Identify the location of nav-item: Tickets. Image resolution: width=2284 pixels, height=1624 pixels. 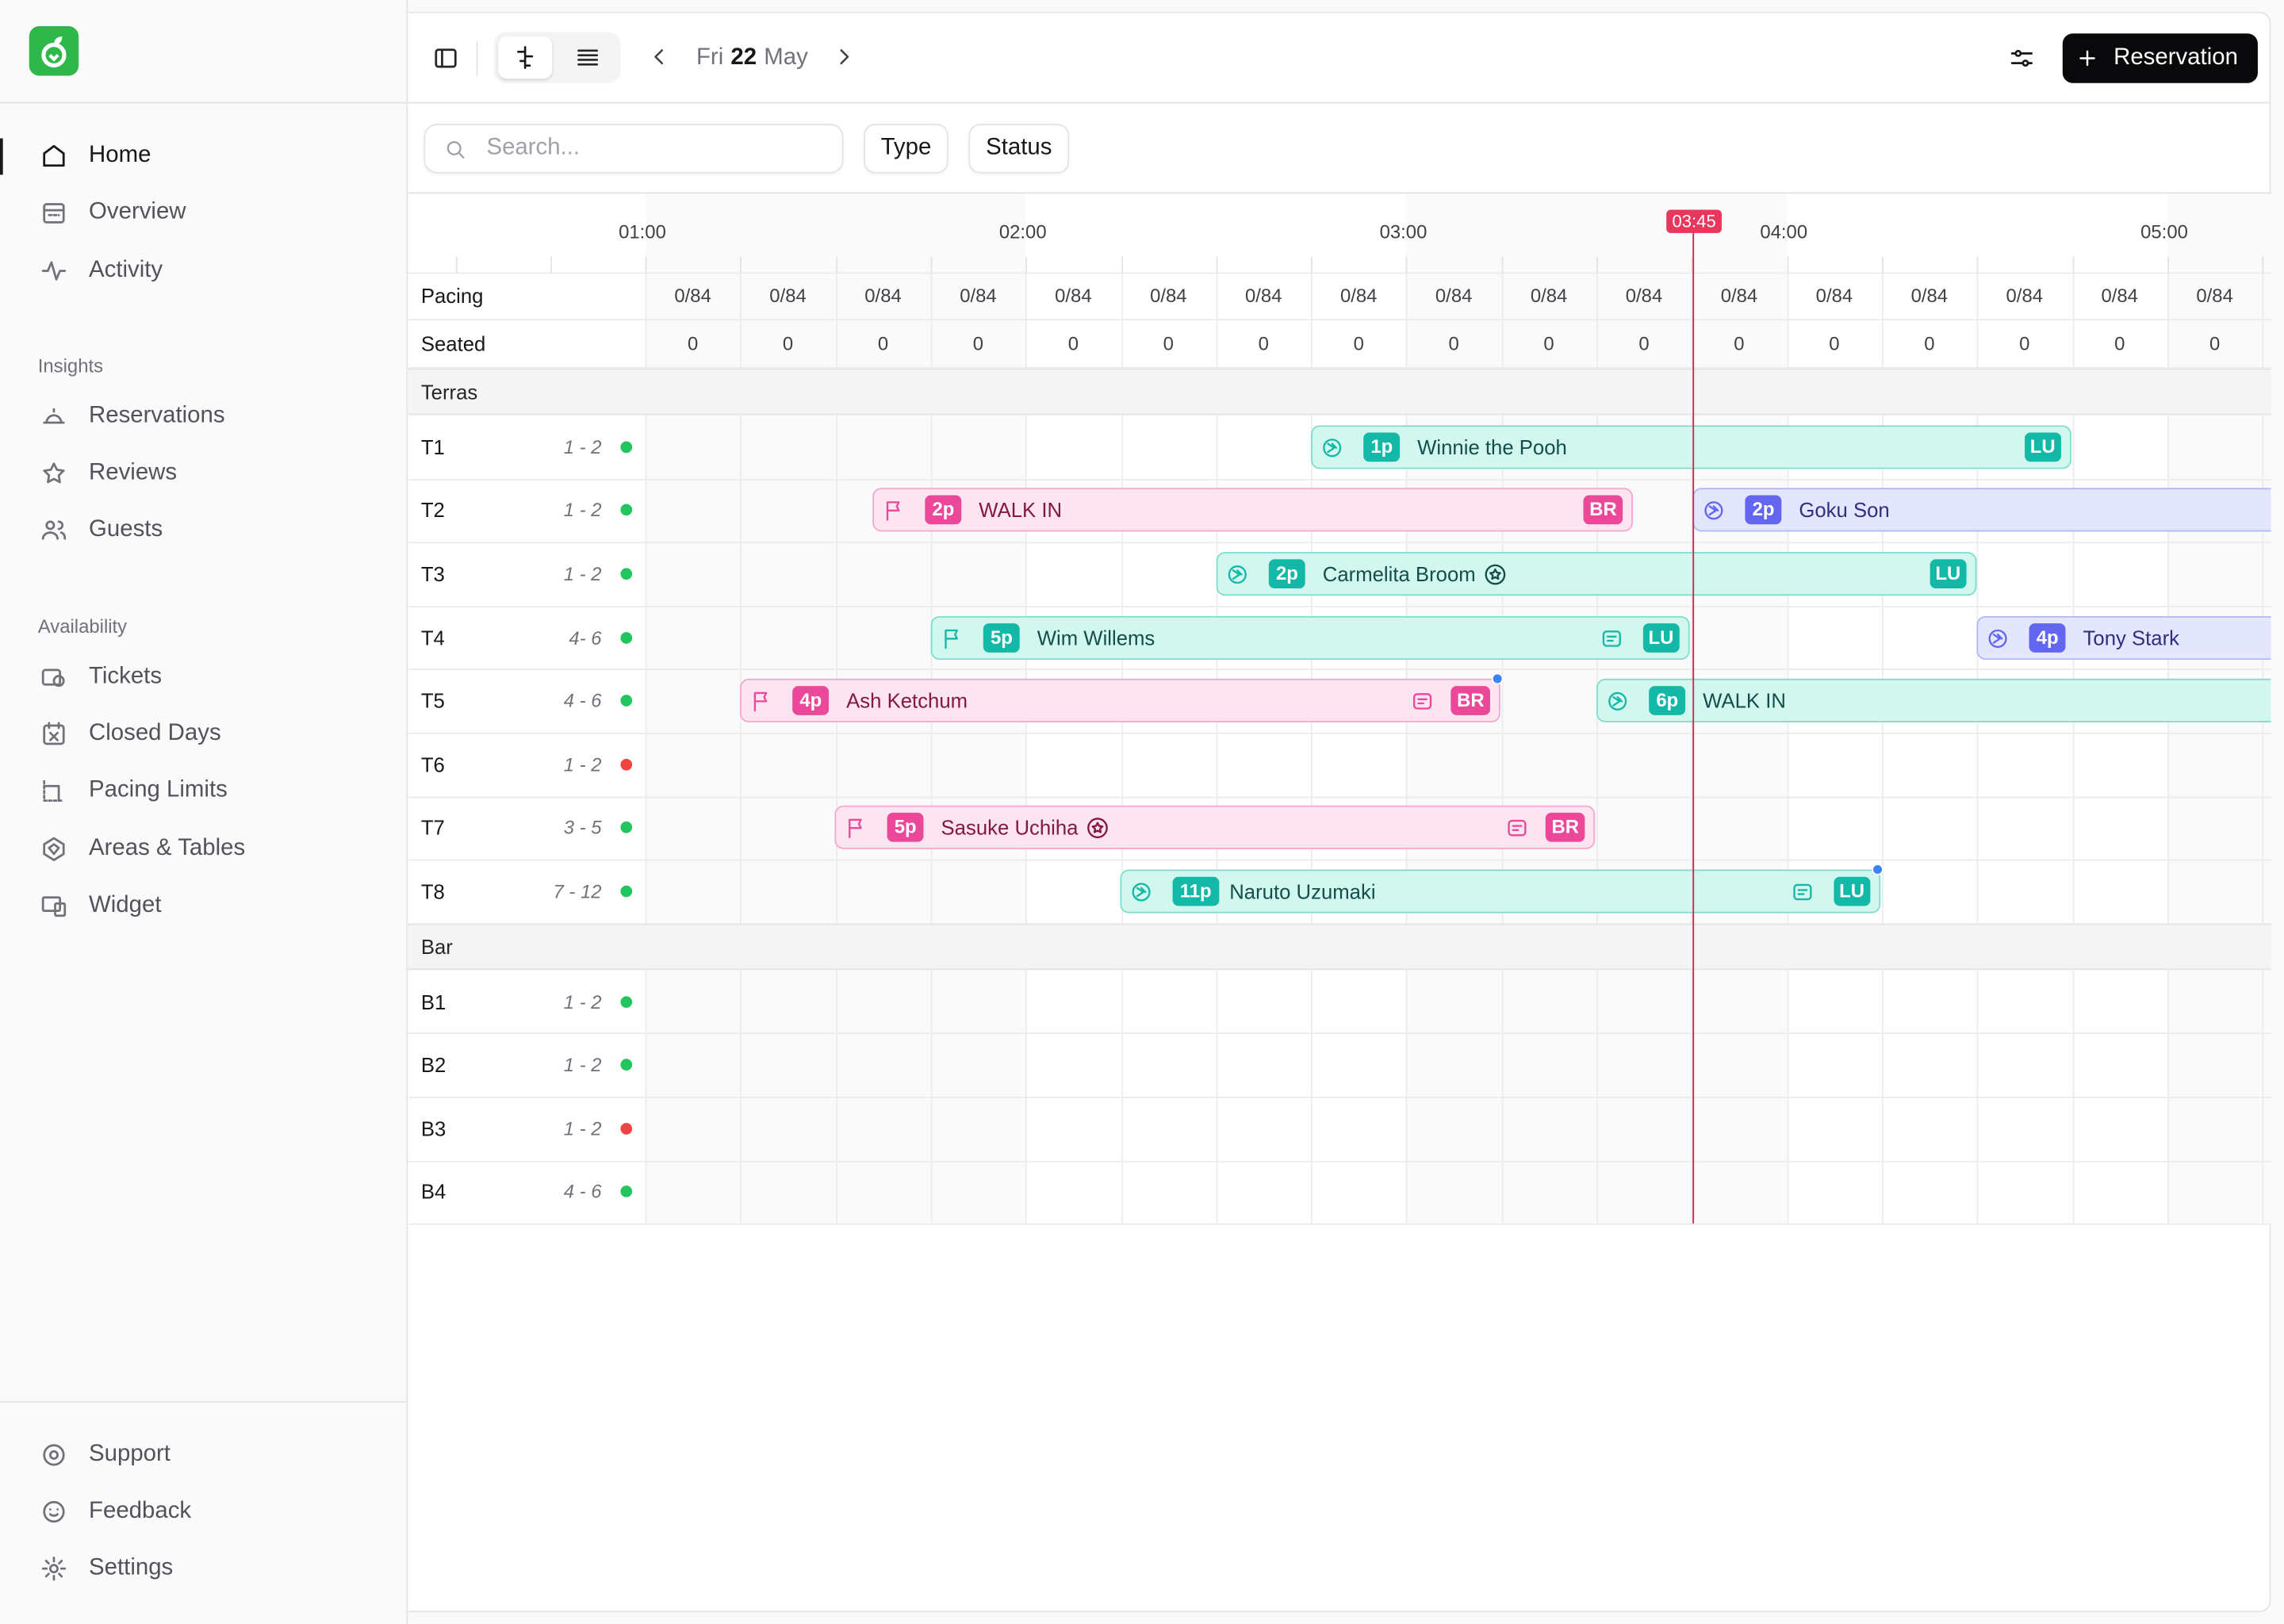
(126, 676).